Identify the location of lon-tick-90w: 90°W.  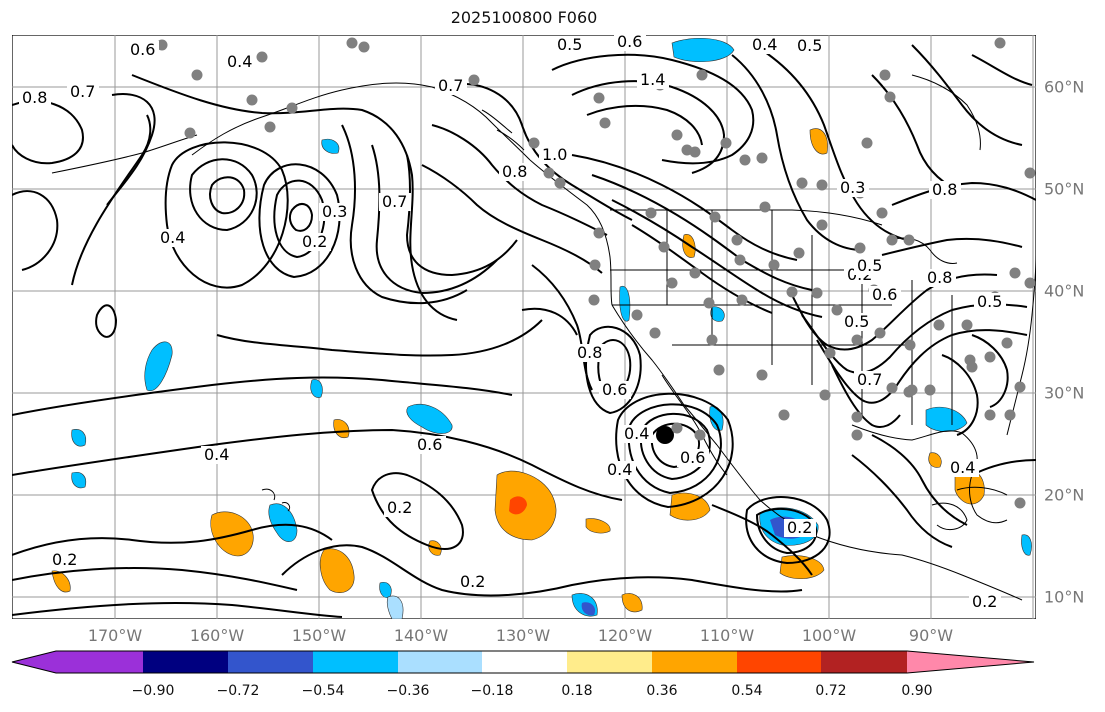
(931, 635).